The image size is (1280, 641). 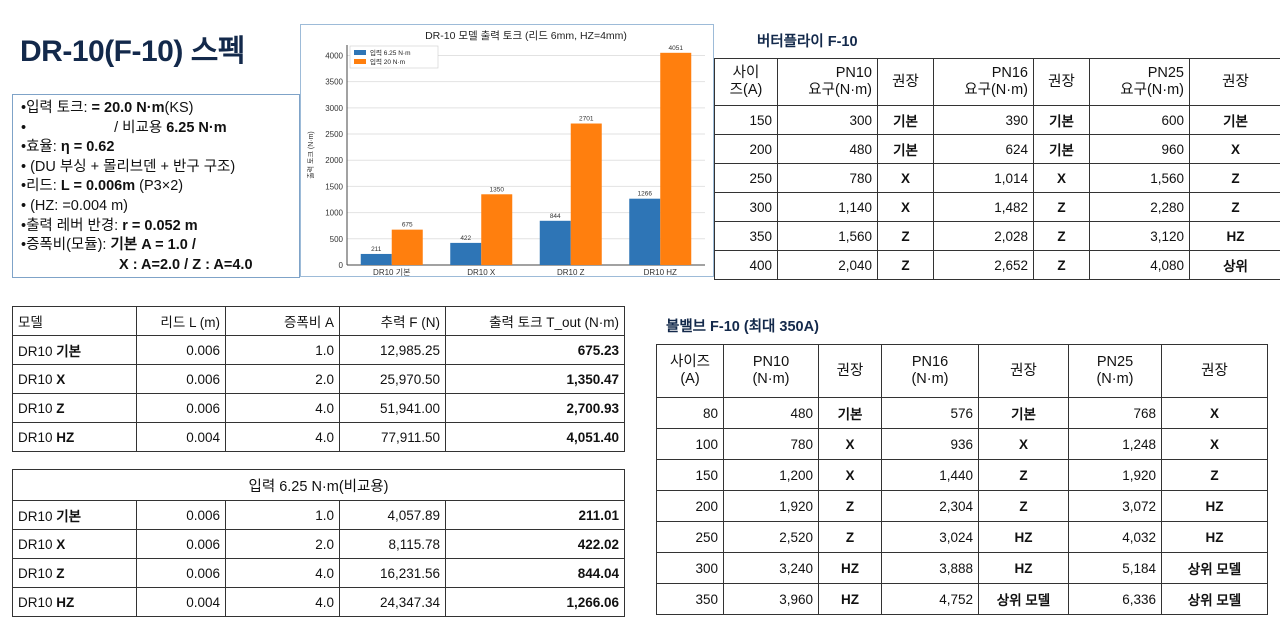 I want to click on legend-swatch, so click(x=360, y=61).